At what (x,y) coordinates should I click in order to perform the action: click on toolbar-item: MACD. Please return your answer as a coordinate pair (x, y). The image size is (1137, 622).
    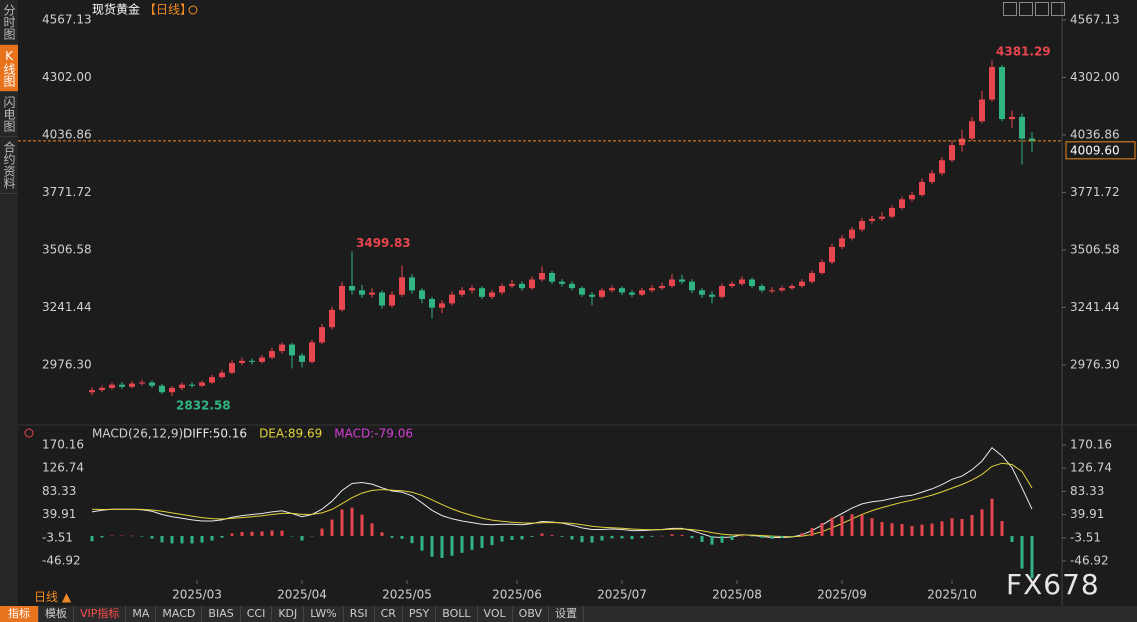
    Looking at the image, I should click on (179, 614).